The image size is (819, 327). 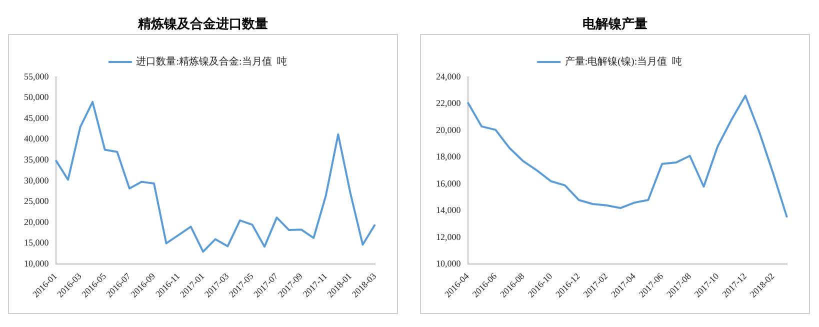 I want to click on y-tick-label: 24,000, so click(x=449, y=76).